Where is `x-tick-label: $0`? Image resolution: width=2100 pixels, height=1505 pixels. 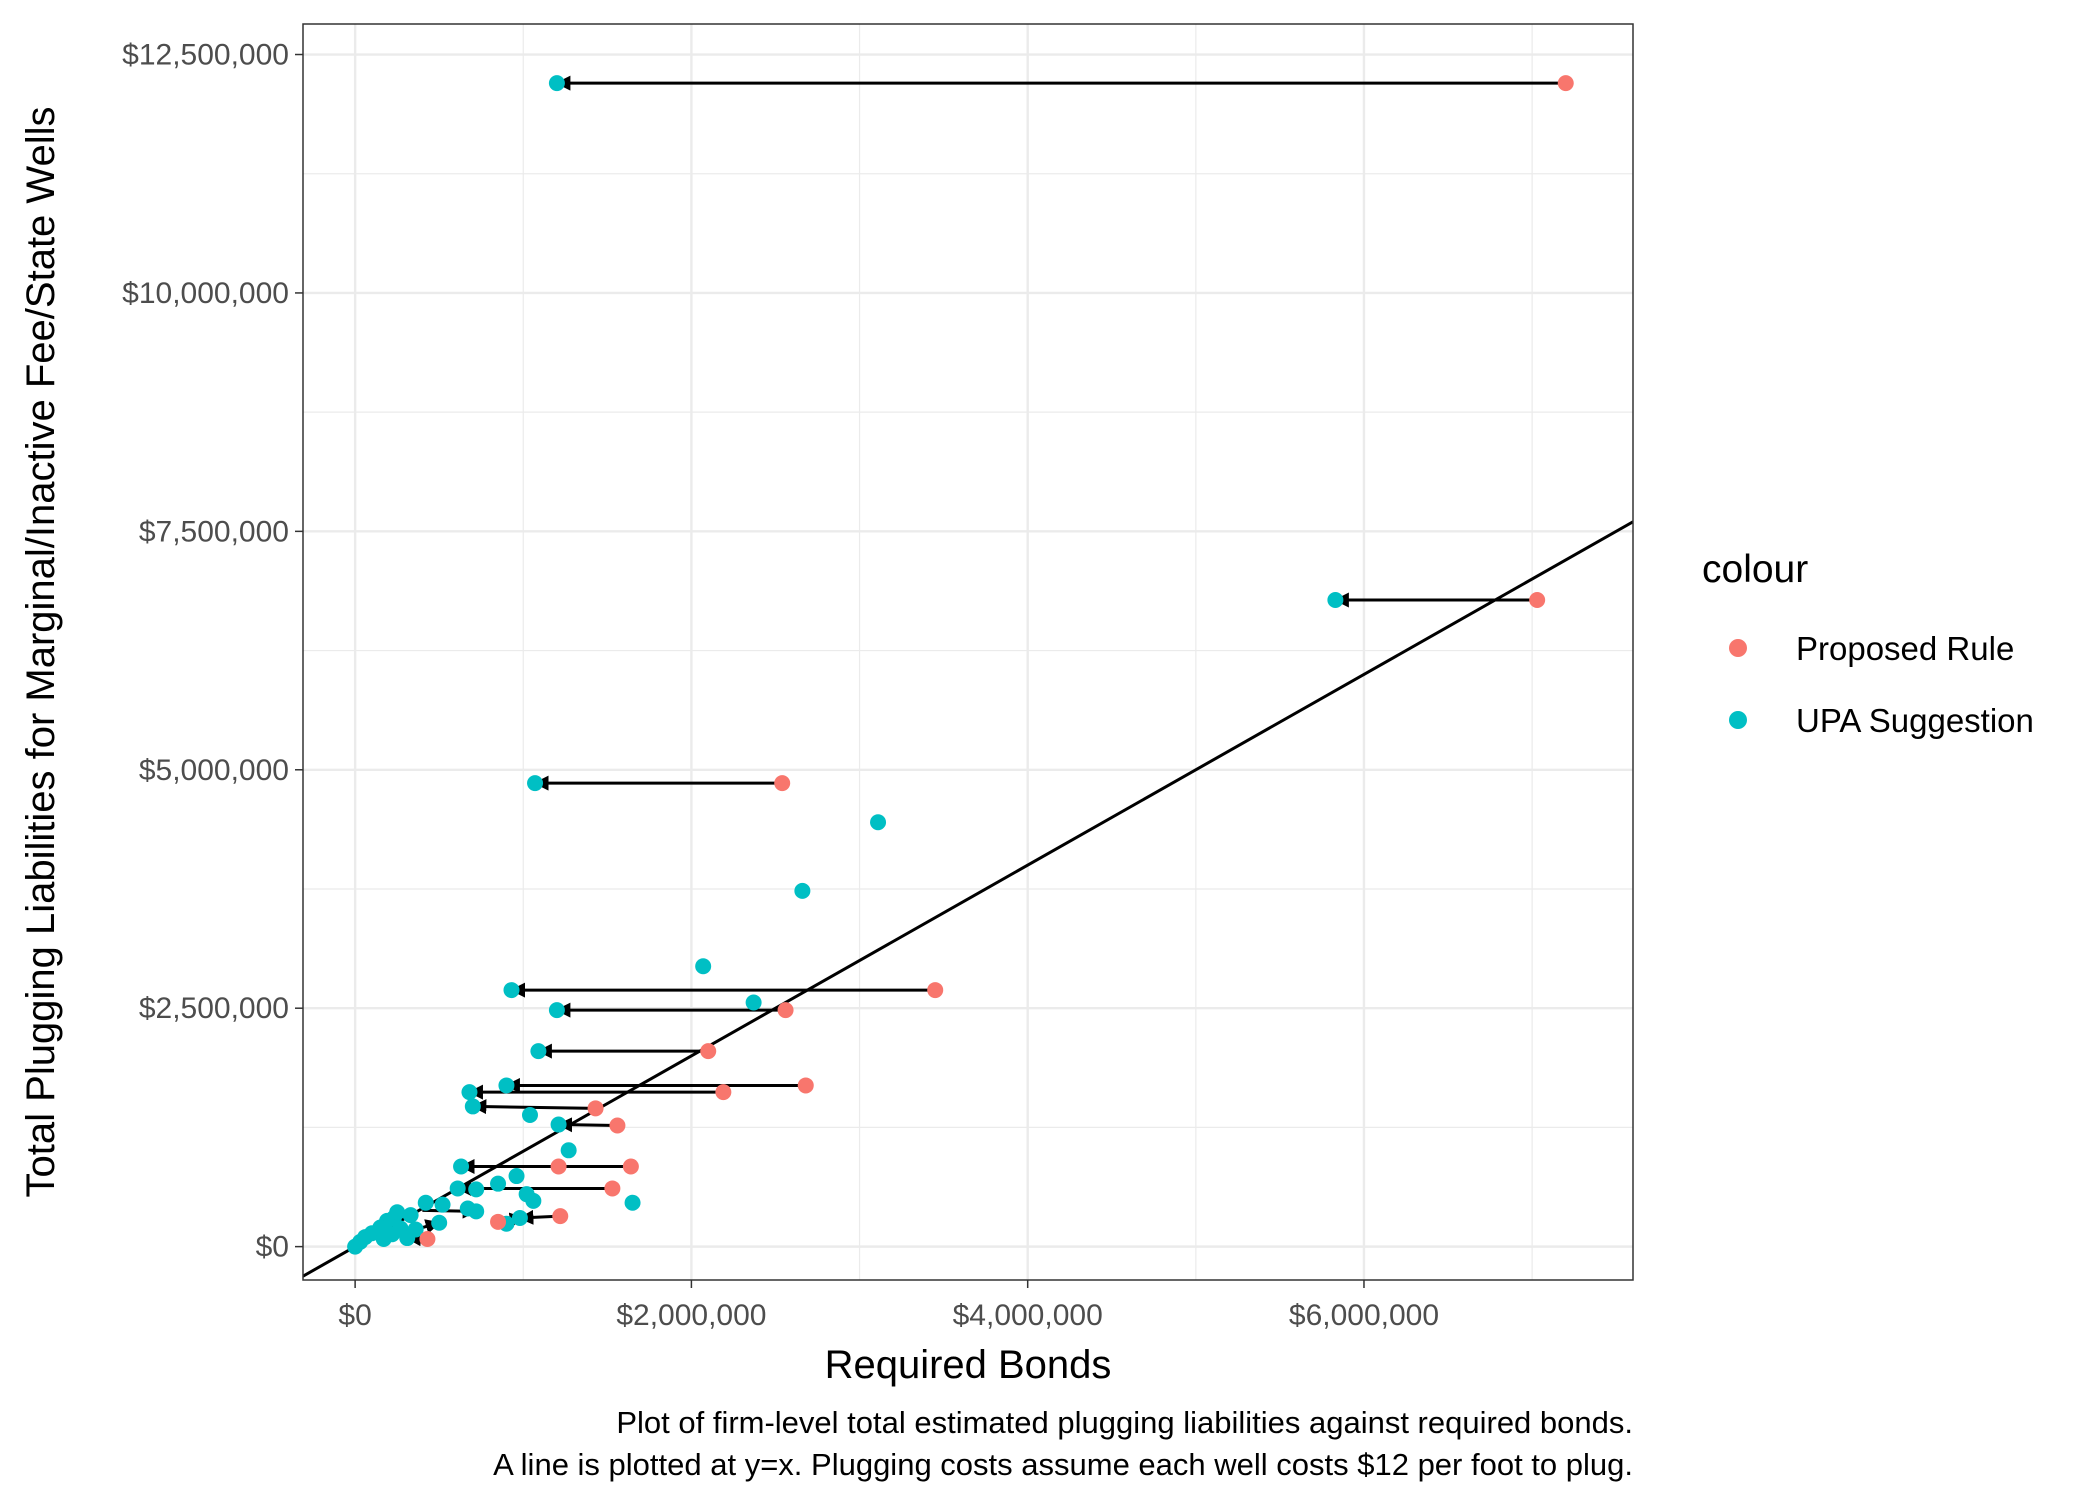
x-tick-label: $0 is located at coordinates (354, 1315).